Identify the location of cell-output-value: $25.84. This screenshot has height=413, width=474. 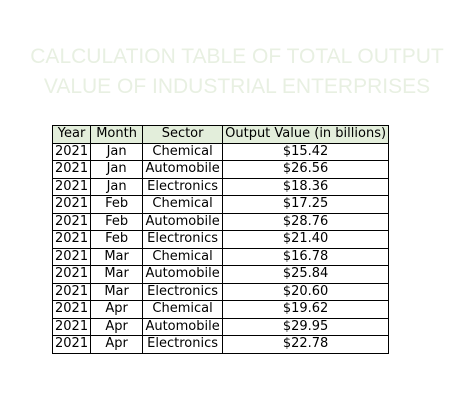
(306, 274).